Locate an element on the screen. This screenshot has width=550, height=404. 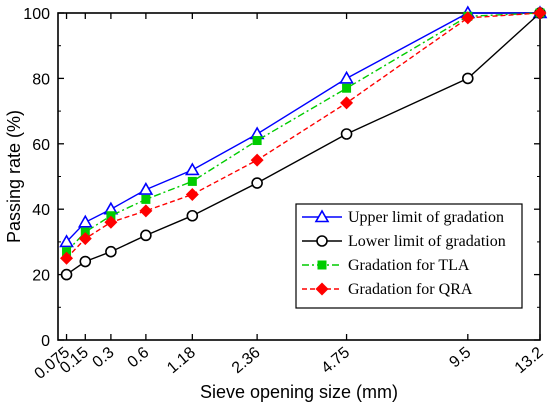
legend-item: Gradation for QRA is located at coordinates (387, 289).